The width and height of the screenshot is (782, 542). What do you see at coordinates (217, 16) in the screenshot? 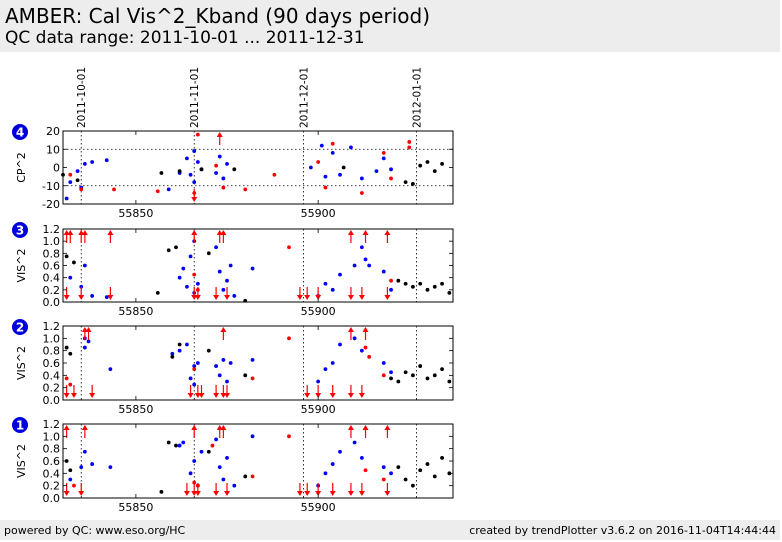
I see `page-title: AMBER: Cal Vis^2_Kband (90 days period)` at bounding box center [217, 16].